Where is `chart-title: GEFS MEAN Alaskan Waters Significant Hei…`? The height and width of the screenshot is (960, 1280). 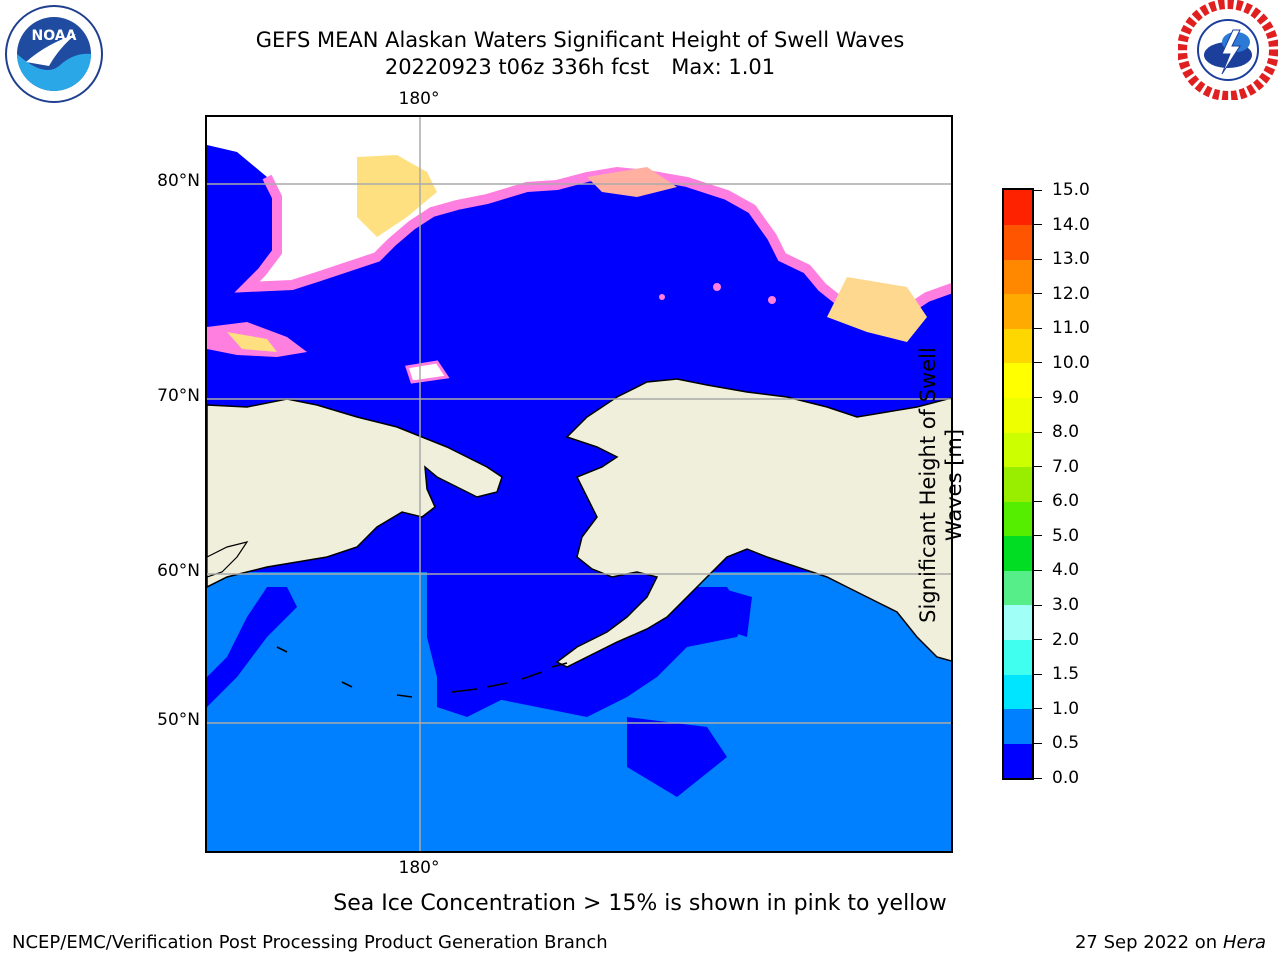 chart-title: GEFS MEAN Alaskan Waters Significant Hei… is located at coordinates (580, 40).